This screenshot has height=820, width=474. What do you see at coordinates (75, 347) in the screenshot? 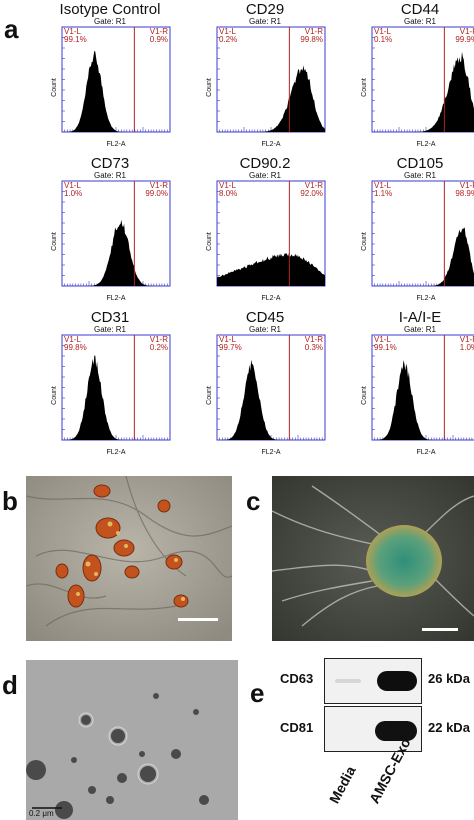
I see `gate-left-percent: 99.8%` at bounding box center [75, 347].